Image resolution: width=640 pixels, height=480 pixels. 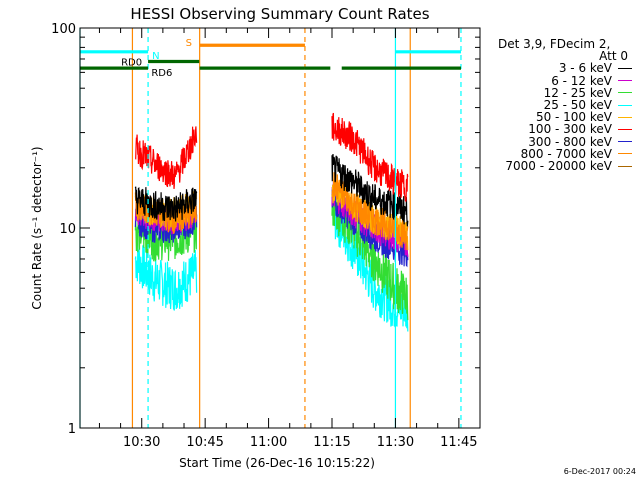 What do you see at coordinates (155, 56) in the screenshot?
I see `state-label-n: N` at bounding box center [155, 56].